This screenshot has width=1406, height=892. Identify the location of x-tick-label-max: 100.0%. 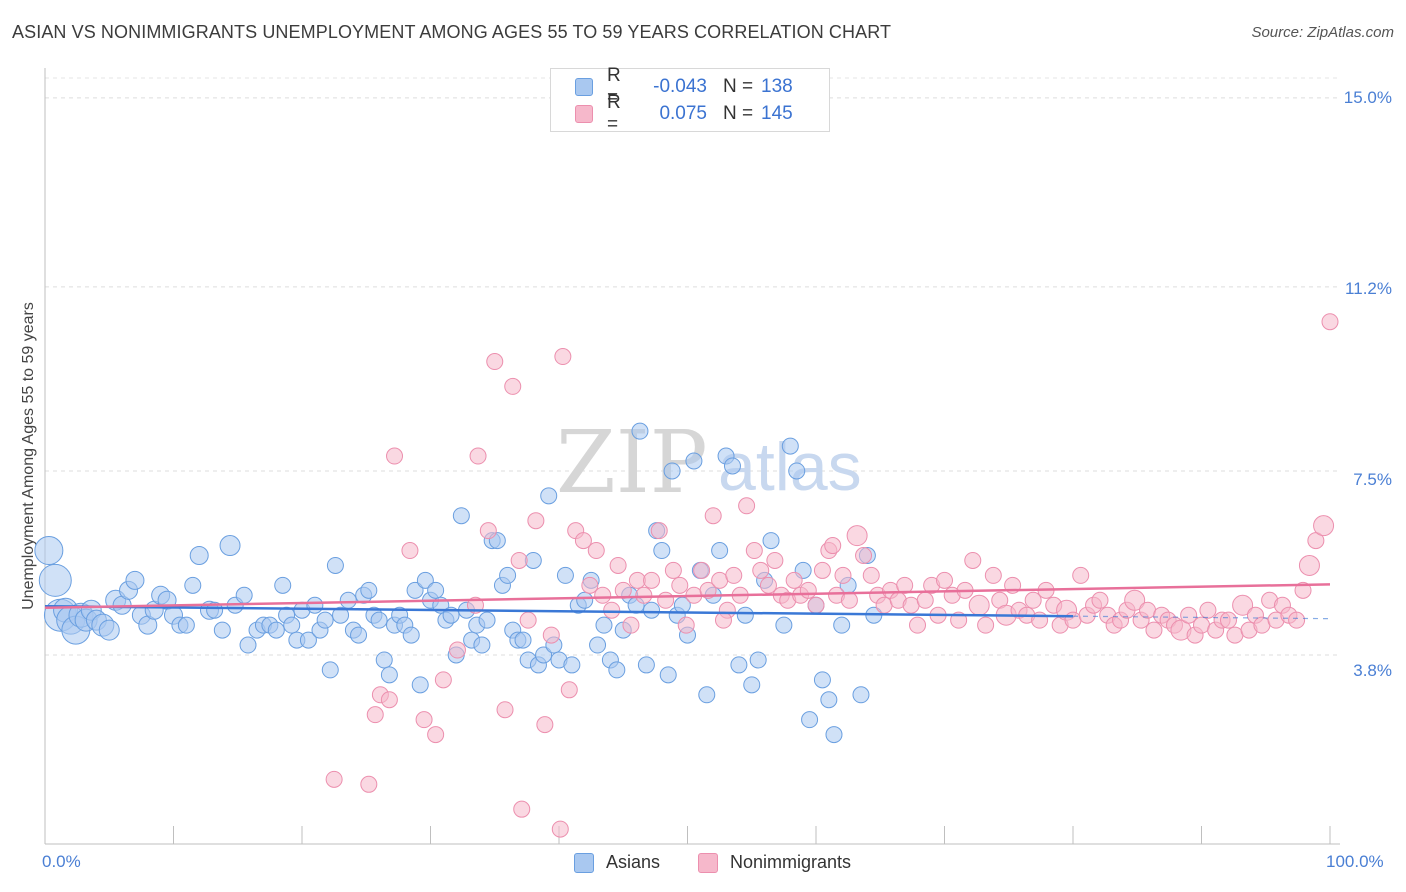
(1355, 861).